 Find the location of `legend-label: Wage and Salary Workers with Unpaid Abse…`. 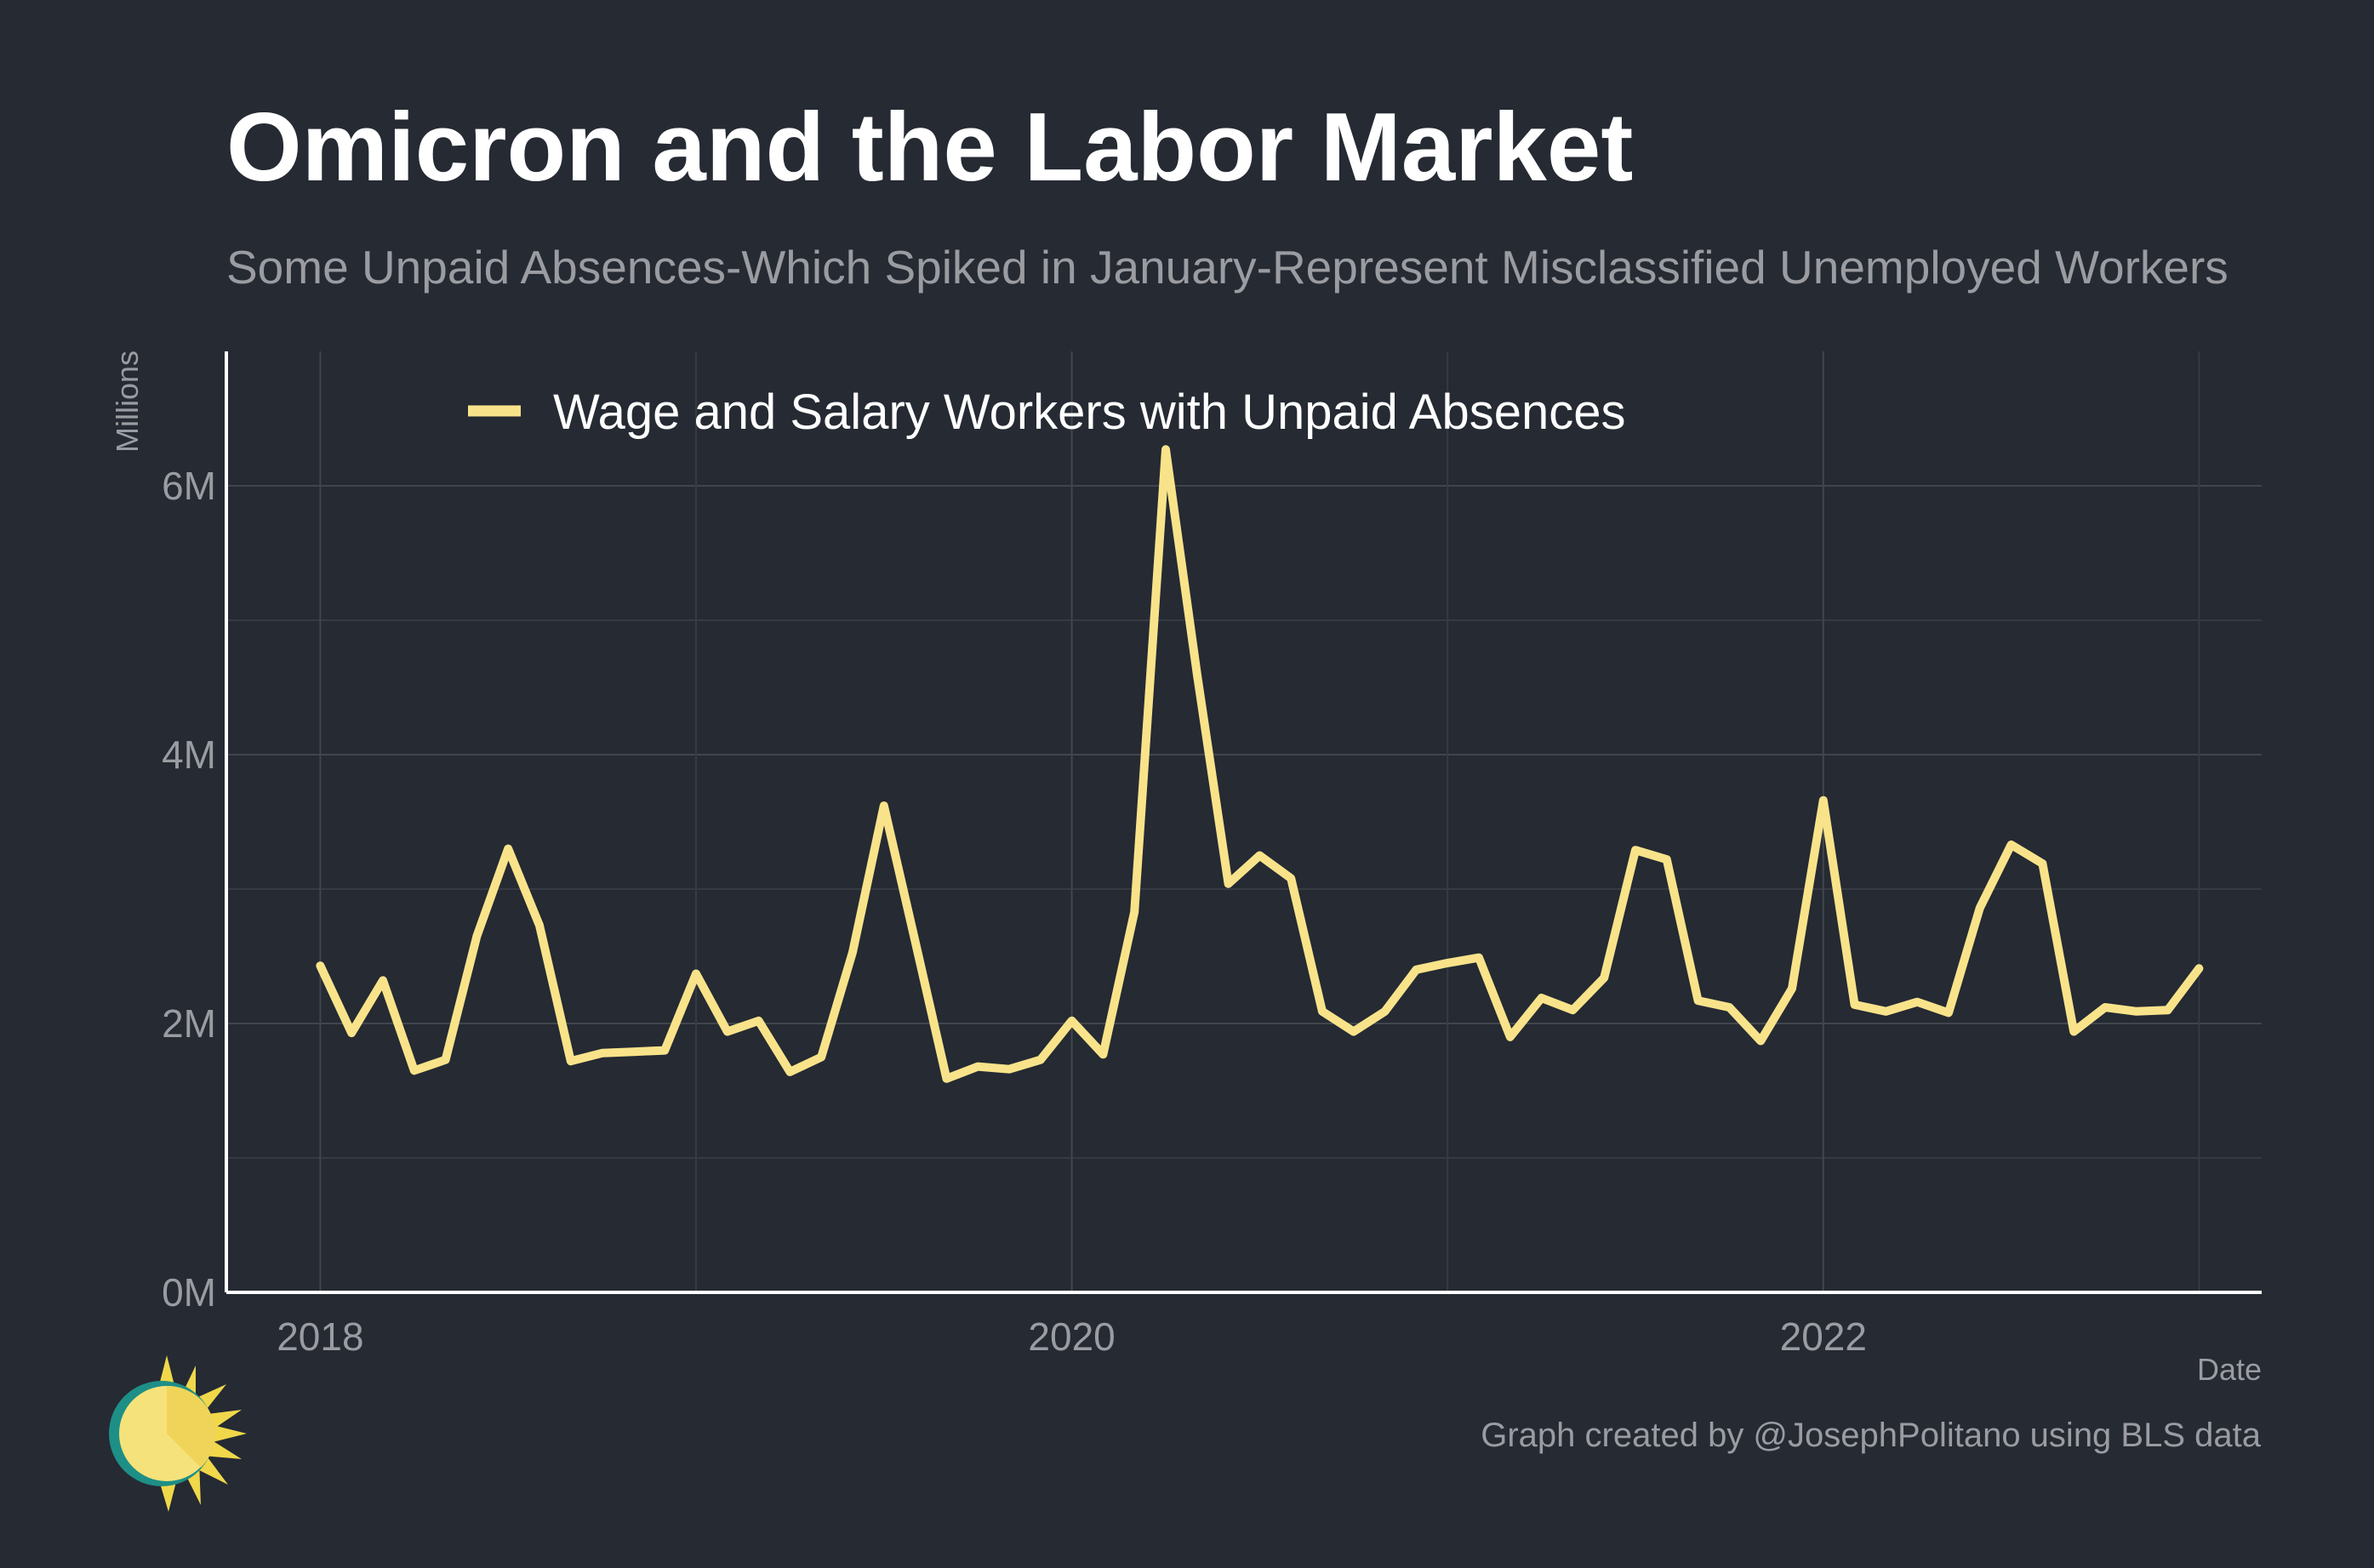

legend-label: Wage and Salary Workers with Unpaid Abse… is located at coordinates (1090, 412).